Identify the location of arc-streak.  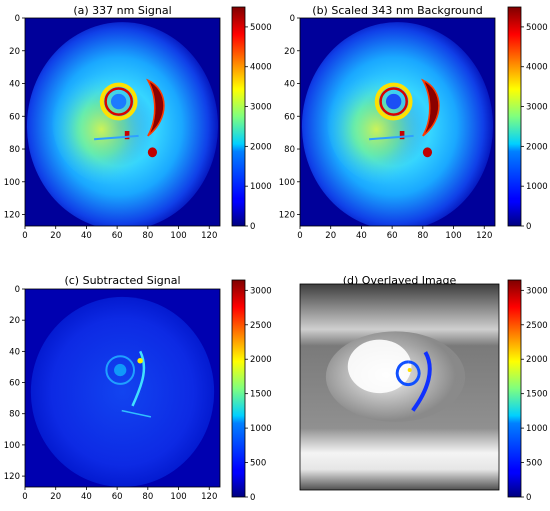
(138, 378).